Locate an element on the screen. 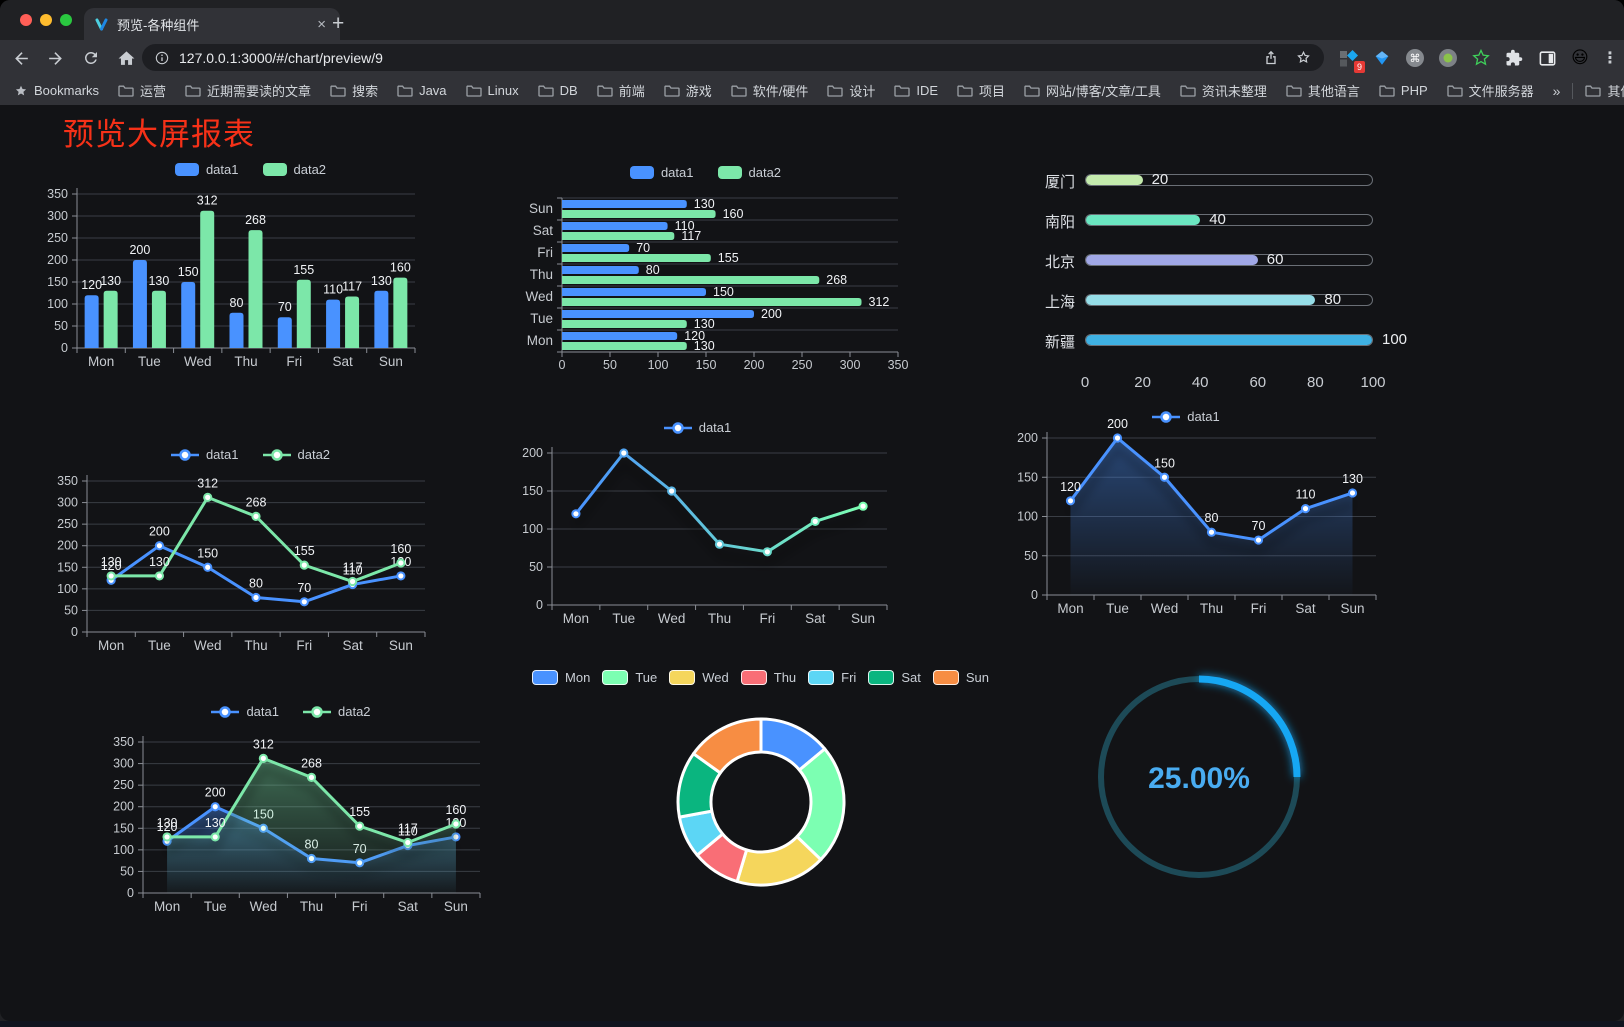 Image resolution: width=1624 pixels, height=1027 pixels. side-panel-icon is located at coordinates (1547, 58).